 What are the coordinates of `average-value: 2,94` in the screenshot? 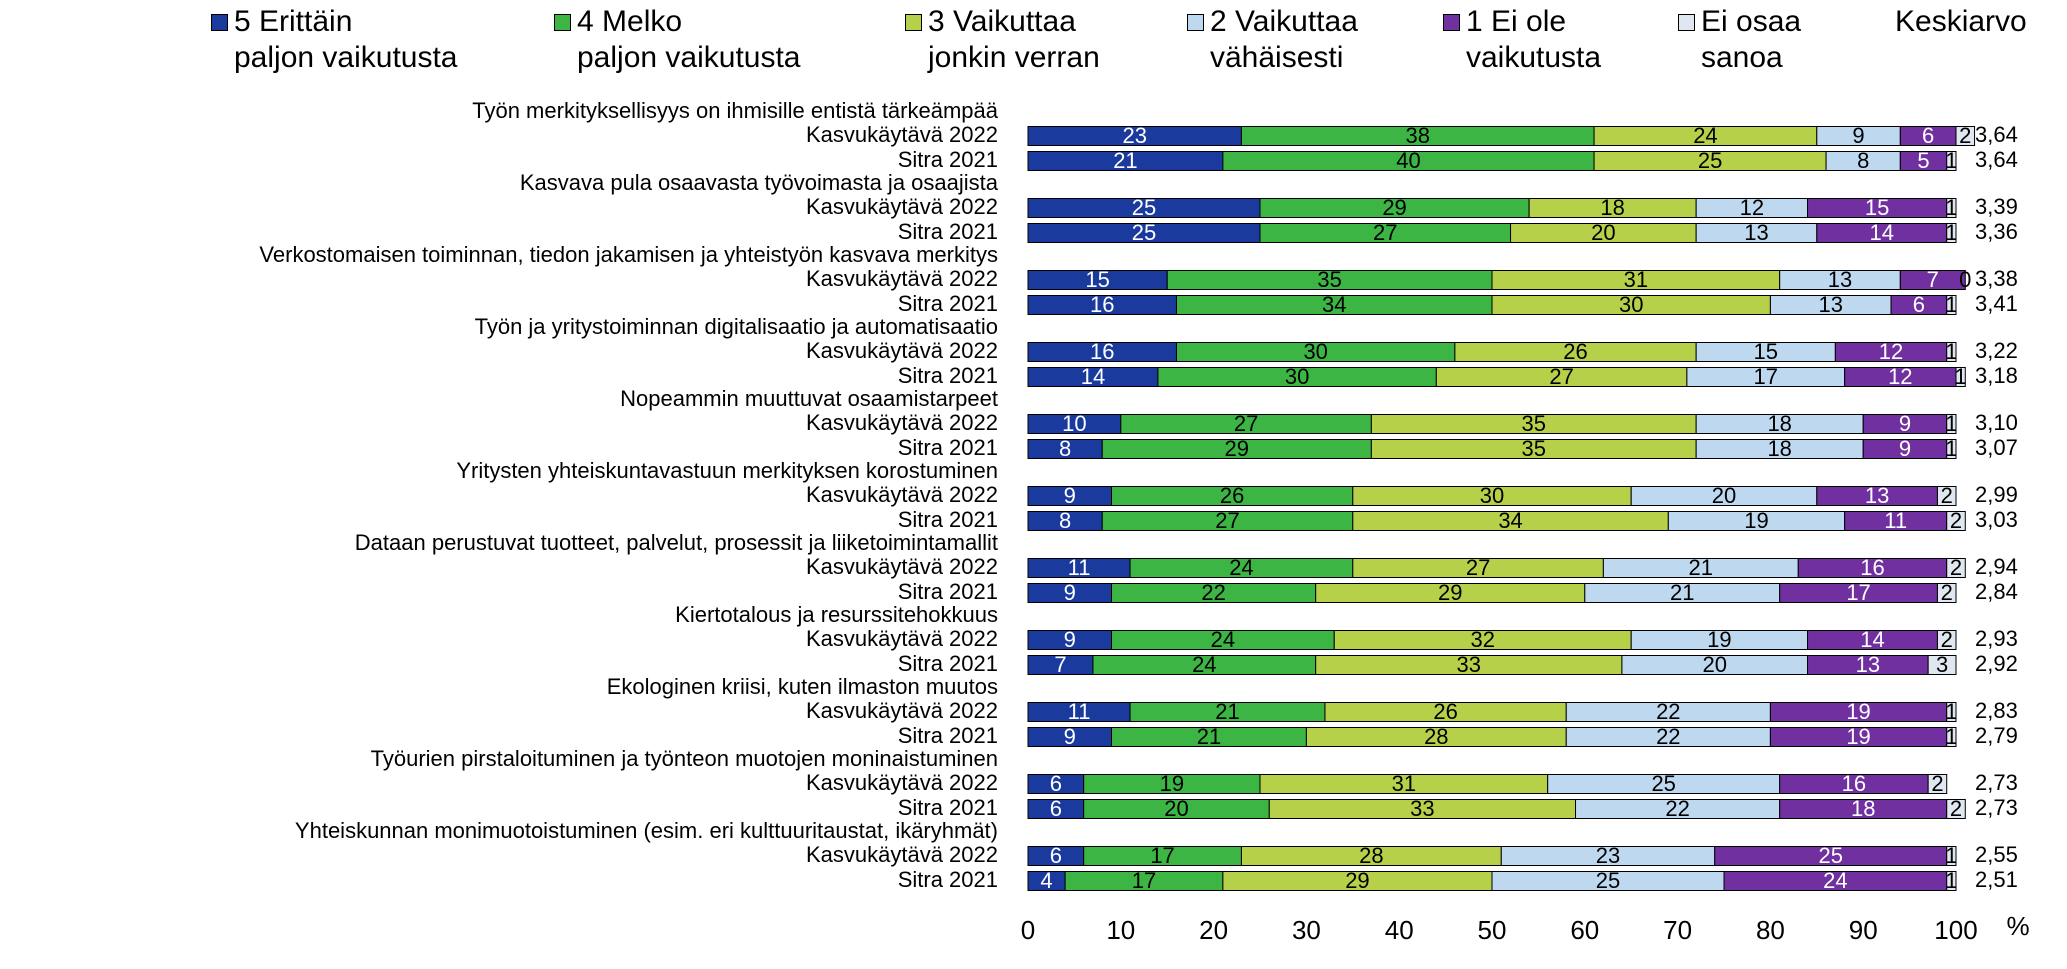 It's located at (1996, 566).